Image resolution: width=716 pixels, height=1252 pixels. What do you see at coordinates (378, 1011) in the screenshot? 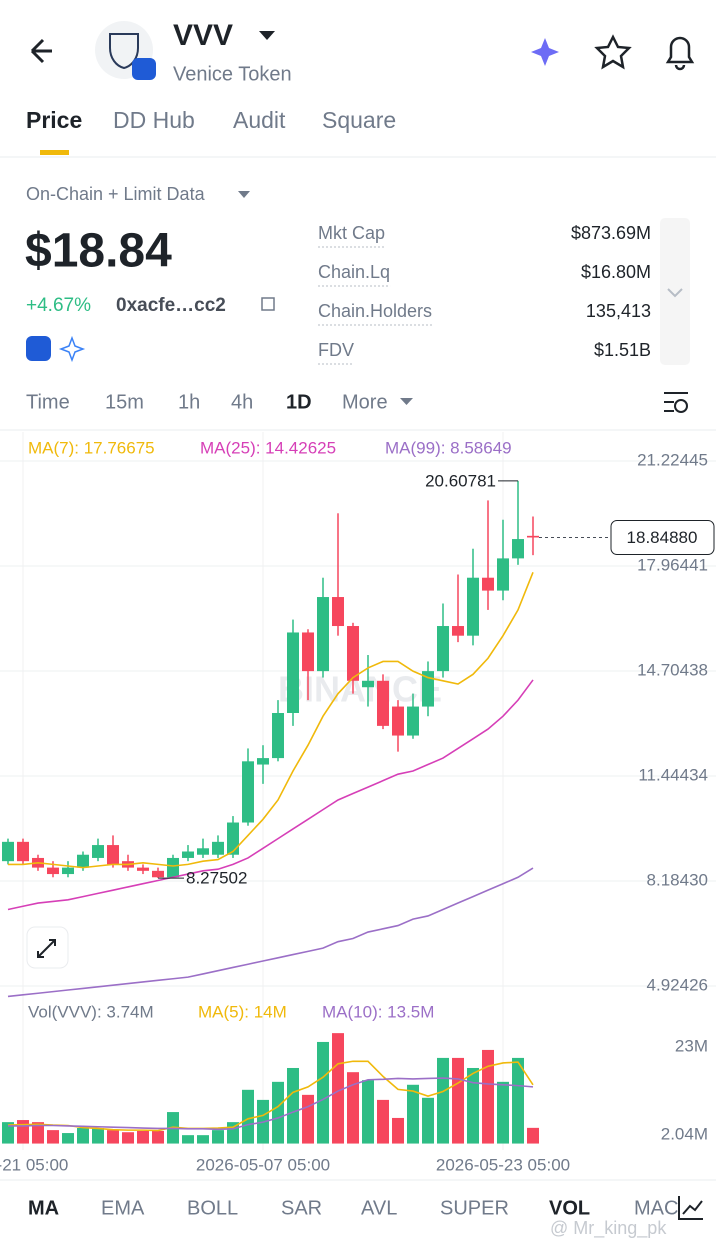
I see `ma-legend: MA(10): 13.5M` at bounding box center [378, 1011].